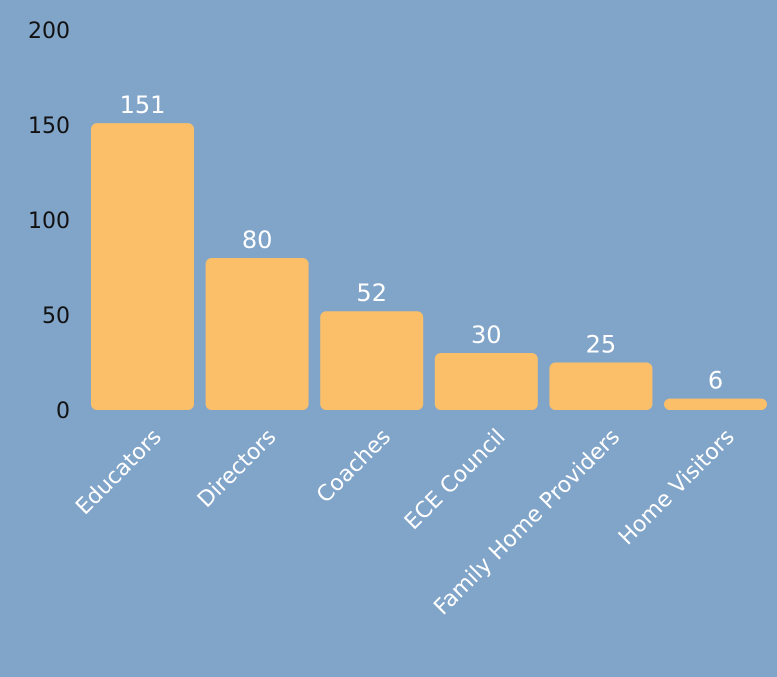  What do you see at coordinates (486, 335) in the screenshot?
I see `data-label: 30` at bounding box center [486, 335].